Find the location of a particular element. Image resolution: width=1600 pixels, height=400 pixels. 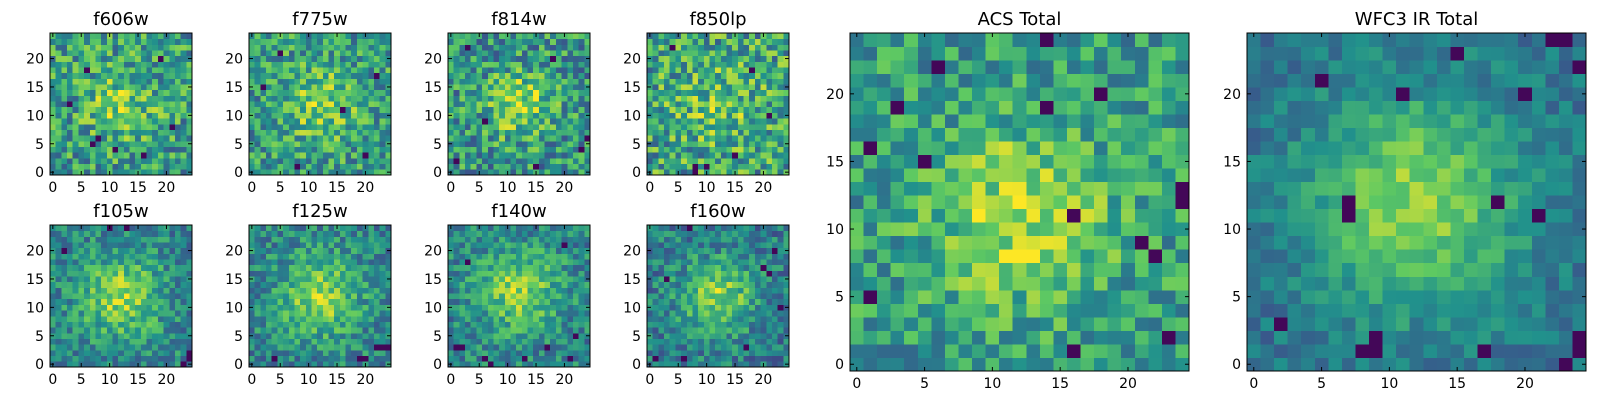

heatmap-cells is located at coordinates (121, 296).